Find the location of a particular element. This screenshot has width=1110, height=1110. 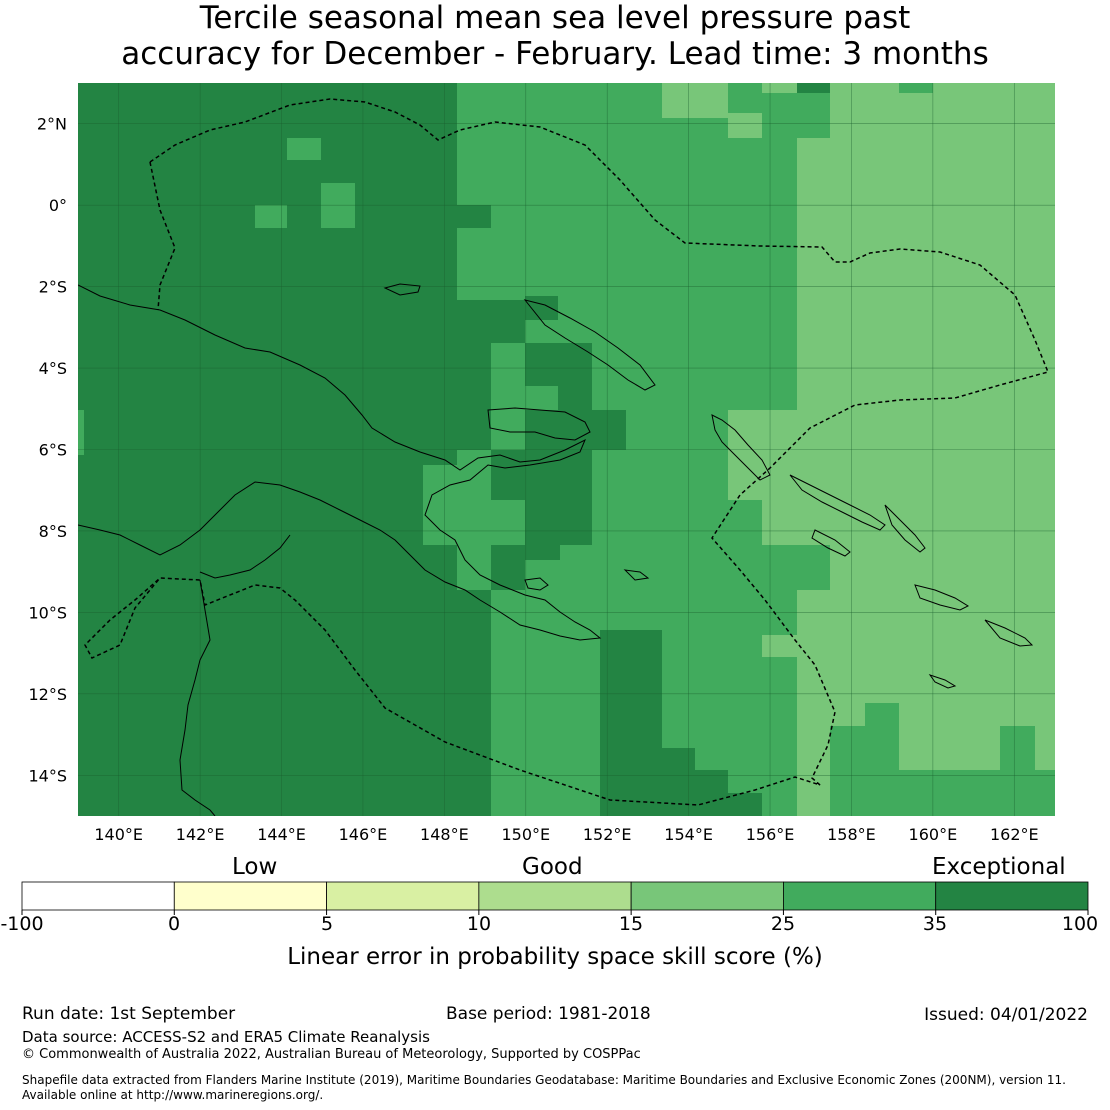

latitude-labels: 2°N 0° 2°S 4°S 6°S 8°S 10°S 12°S 14°S is located at coordinates (47, 450).